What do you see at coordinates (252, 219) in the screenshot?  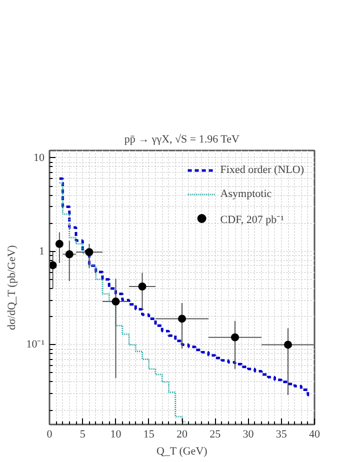 I see `legend-label: CDF, 207 pb⁻¹` at bounding box center [252, 219].